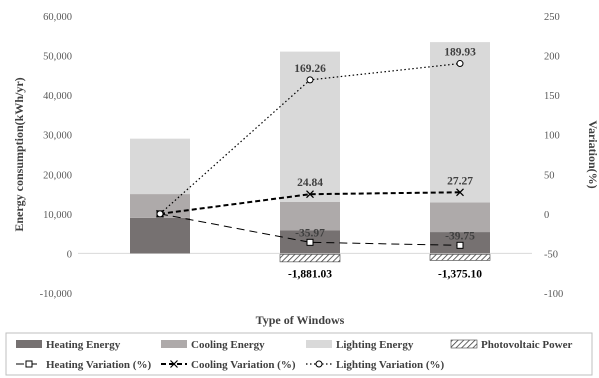  Describe the element at coordinates (300, 320) in the screenshot. I see `x-axis-title: Type of Windows` at that location.